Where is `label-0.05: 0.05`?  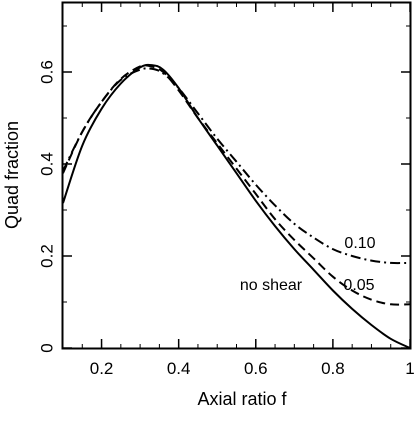
label-0.05: 0.05 is located at coordinates (358, 285).